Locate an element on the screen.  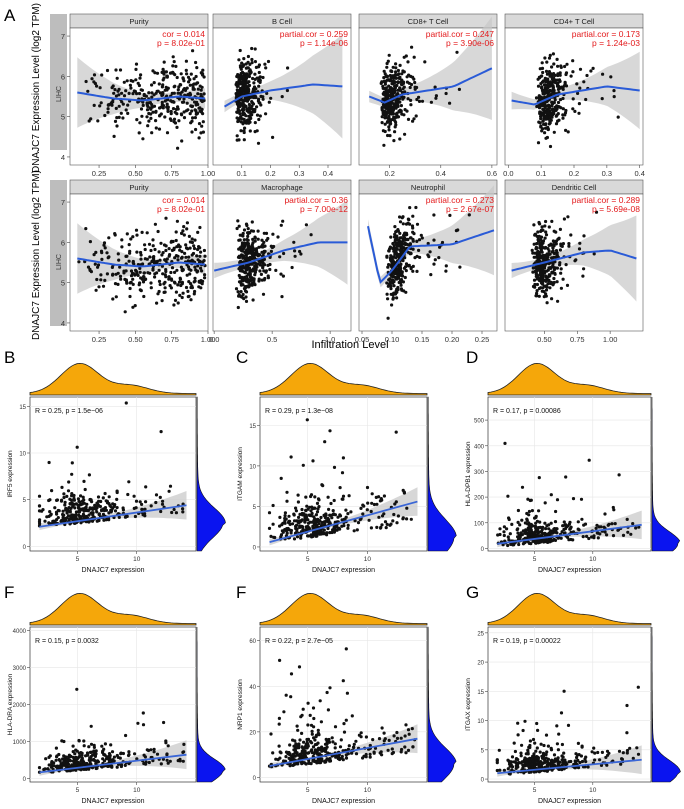
x-axis-label: DNAJC7 expression is located at coordinates (343, 570).